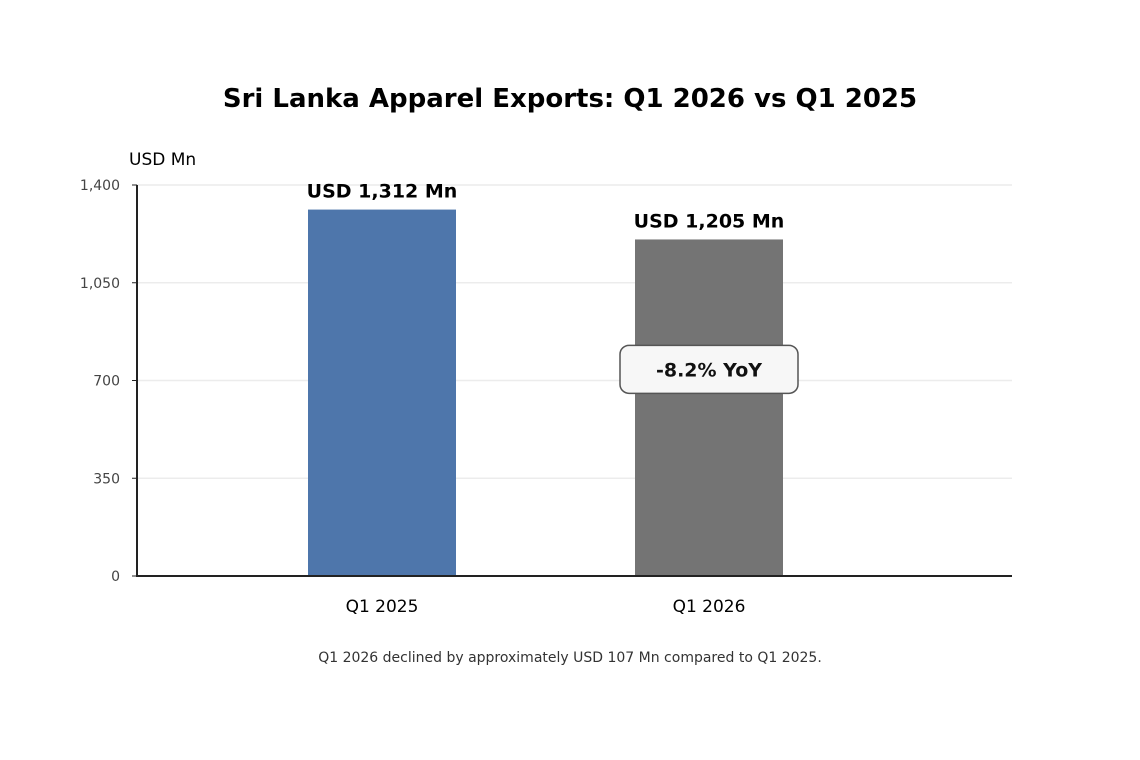 This screenshot has width=1140, height=760. I want to click on yoy-annotation-box, so click(709, 369).